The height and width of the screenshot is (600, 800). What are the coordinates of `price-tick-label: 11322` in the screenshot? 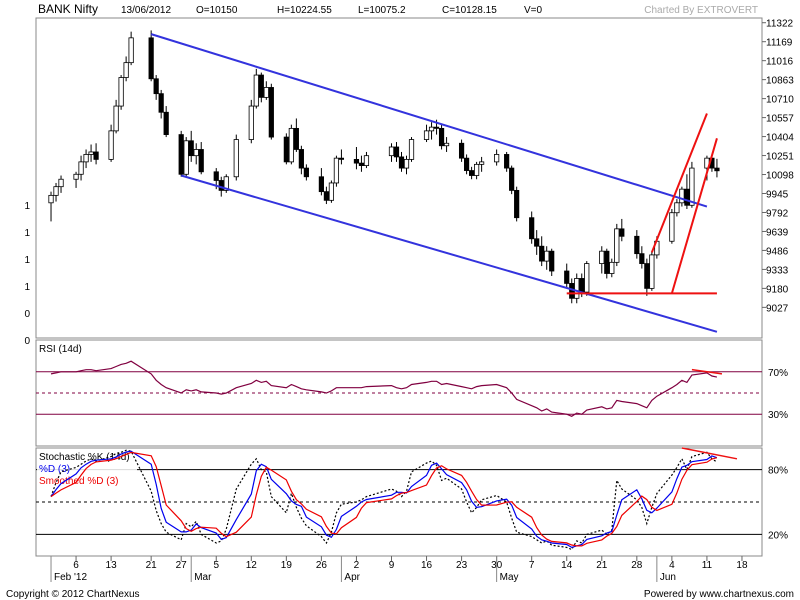 It's located at (780, 24).